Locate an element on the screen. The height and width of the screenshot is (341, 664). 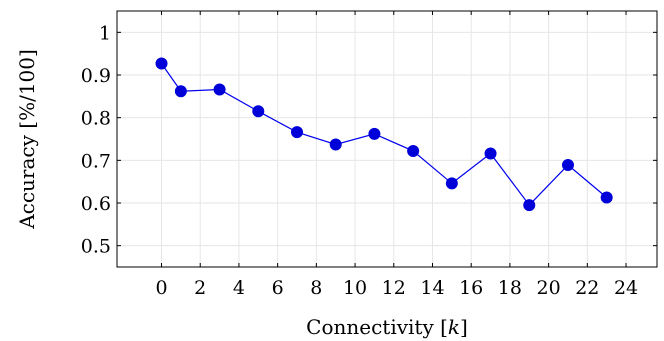
y-tick-label: 0.7 is located at coordinates (96, 161).